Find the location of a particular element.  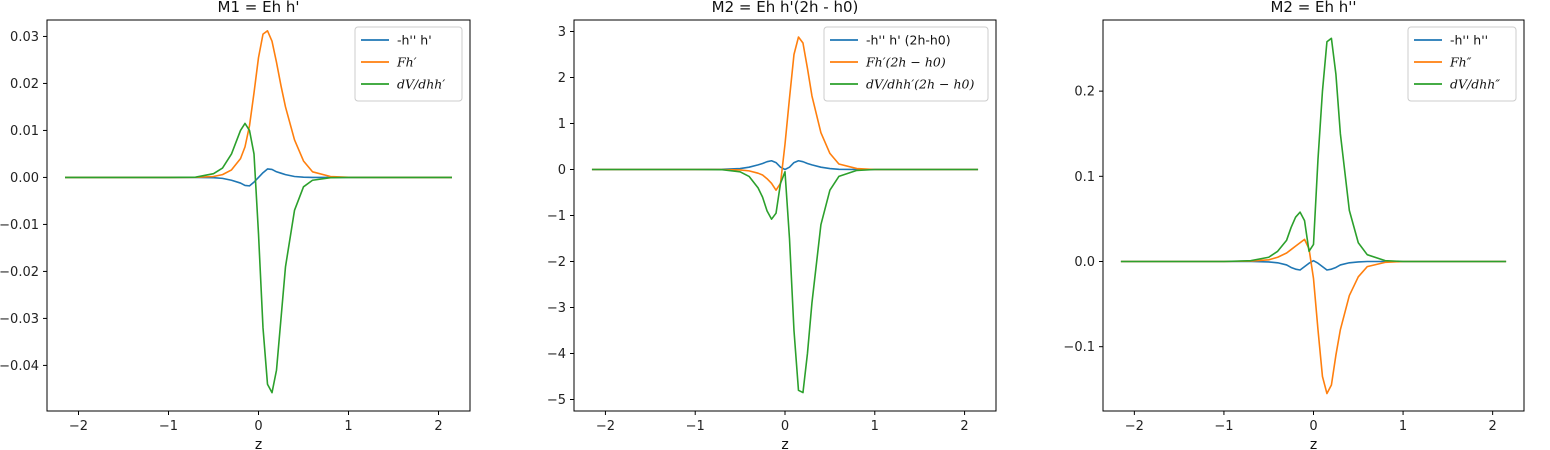

legend-label-1: -h'' h' (2h-h0) is located at coordinates (908, 40).